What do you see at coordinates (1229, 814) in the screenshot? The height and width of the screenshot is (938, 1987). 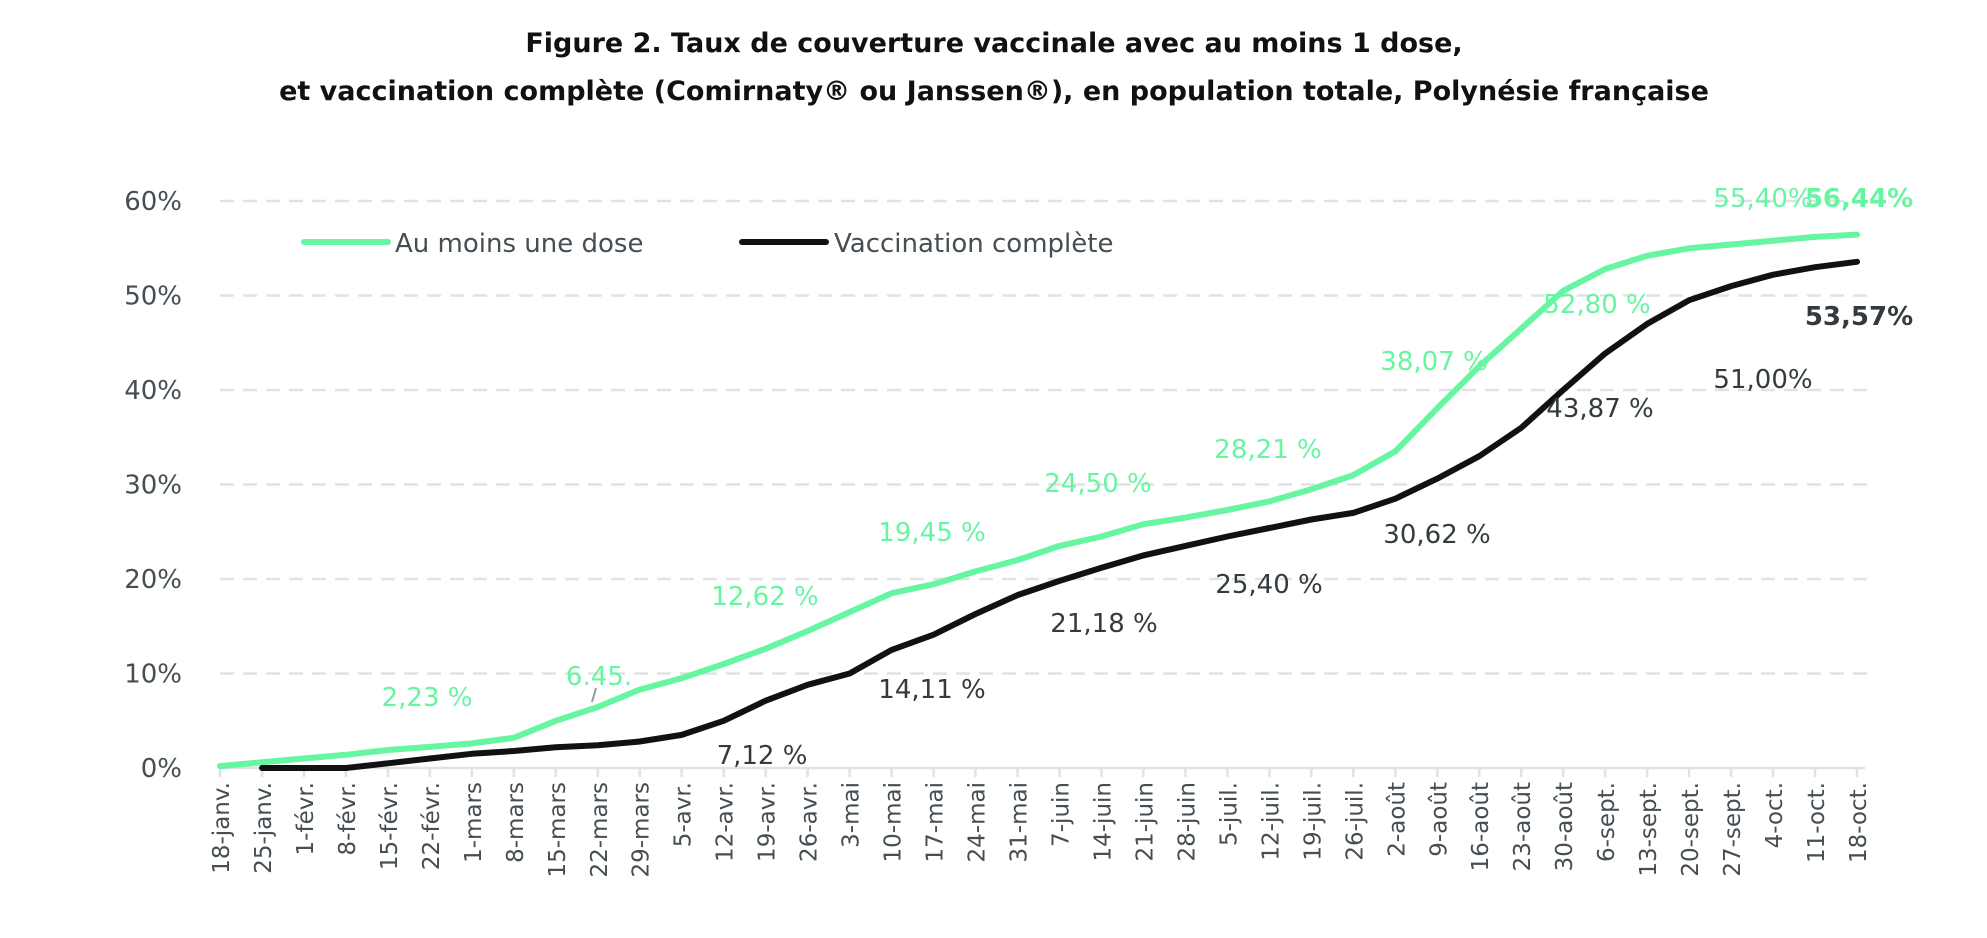 I see `x-tick-label: 5-juil.` at bounding box center [1229, 814].